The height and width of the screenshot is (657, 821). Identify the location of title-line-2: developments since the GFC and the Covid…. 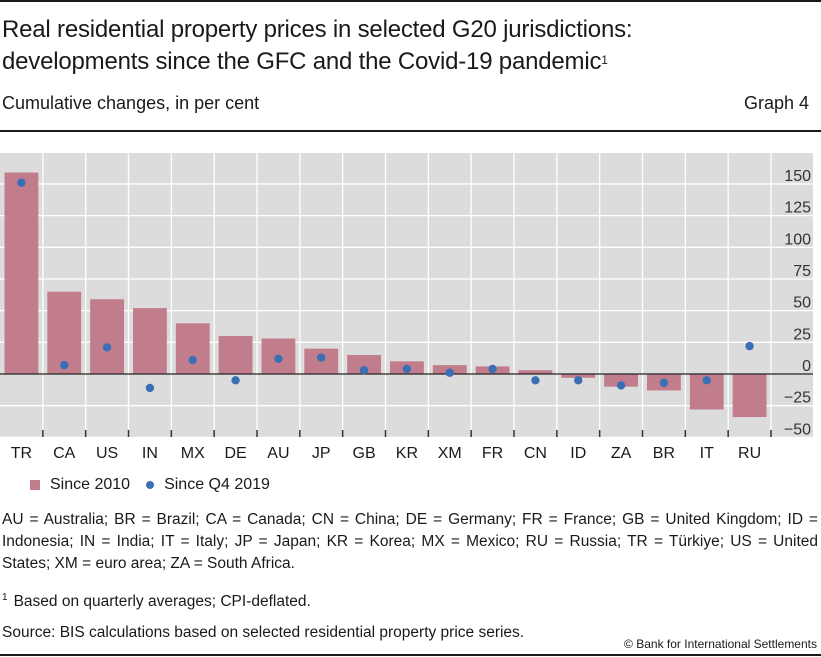
(317, 62).